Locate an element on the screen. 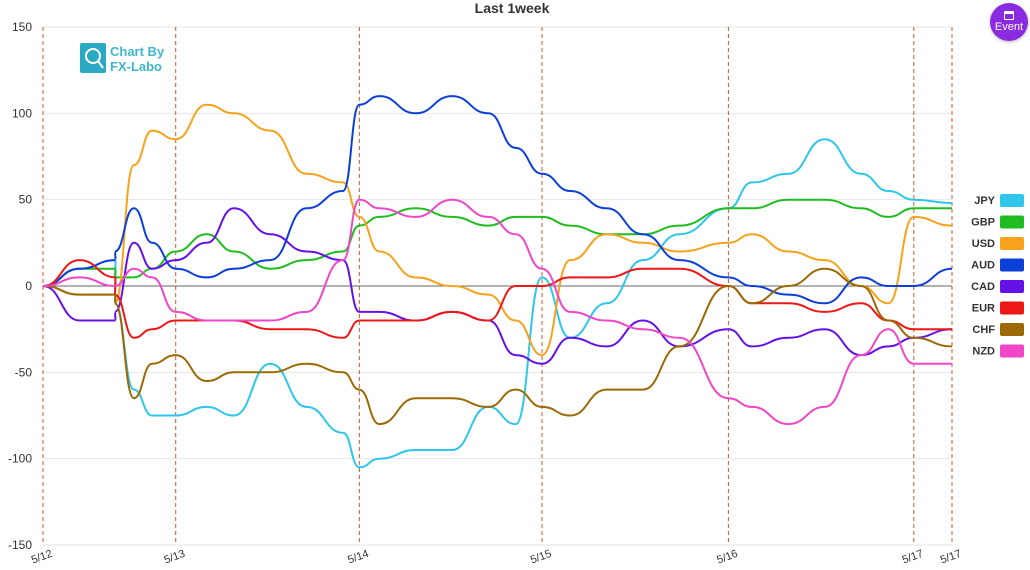 The width and height of the screenshot is (1030, 570). series-line-gbp is located at coordinates (497, 242).